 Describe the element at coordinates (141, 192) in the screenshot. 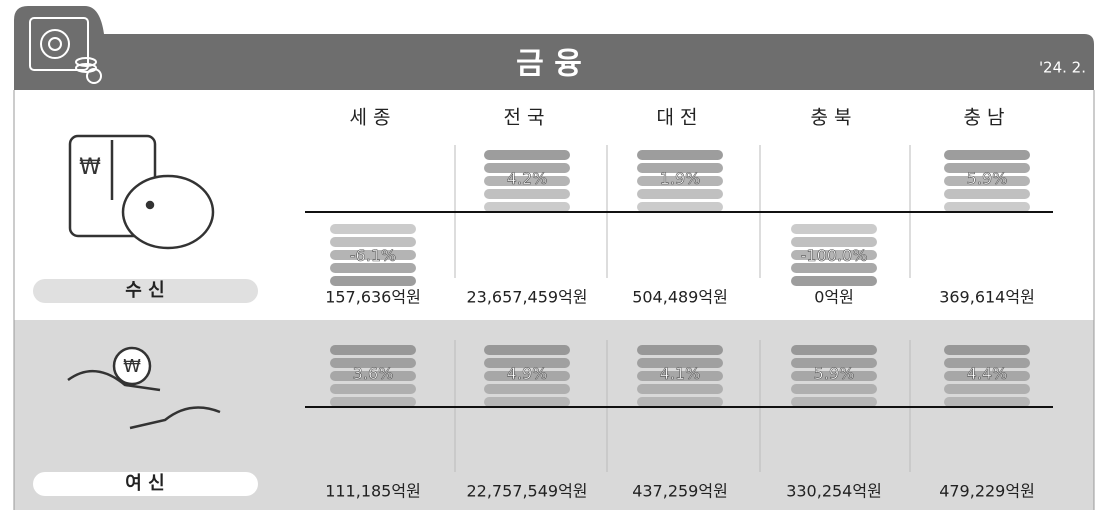

I see `deposit-icon: ₩` at that location.